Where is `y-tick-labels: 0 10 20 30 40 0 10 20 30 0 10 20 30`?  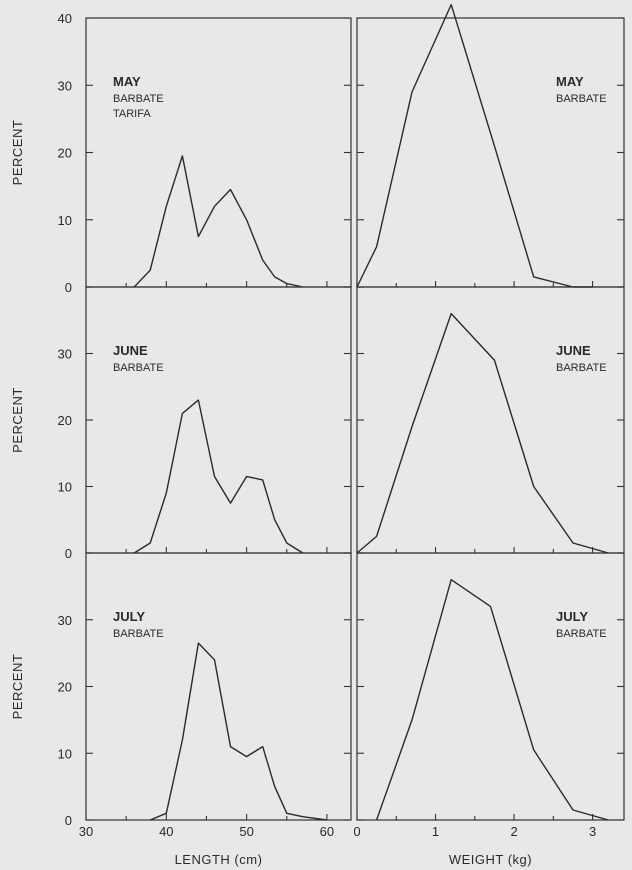 y-tick-labels: 0 10 20 30 40 0 10 20 30 0 10 20 30 is located at coordinates (65, 419).